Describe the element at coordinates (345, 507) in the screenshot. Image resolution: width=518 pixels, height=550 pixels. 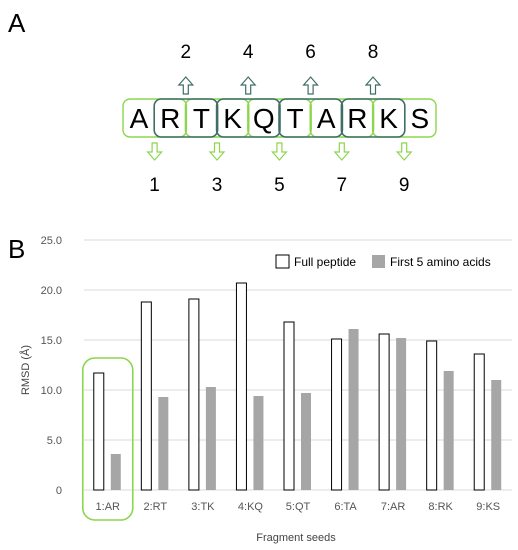
I see `x-tick-label: 6:TA` at that location.